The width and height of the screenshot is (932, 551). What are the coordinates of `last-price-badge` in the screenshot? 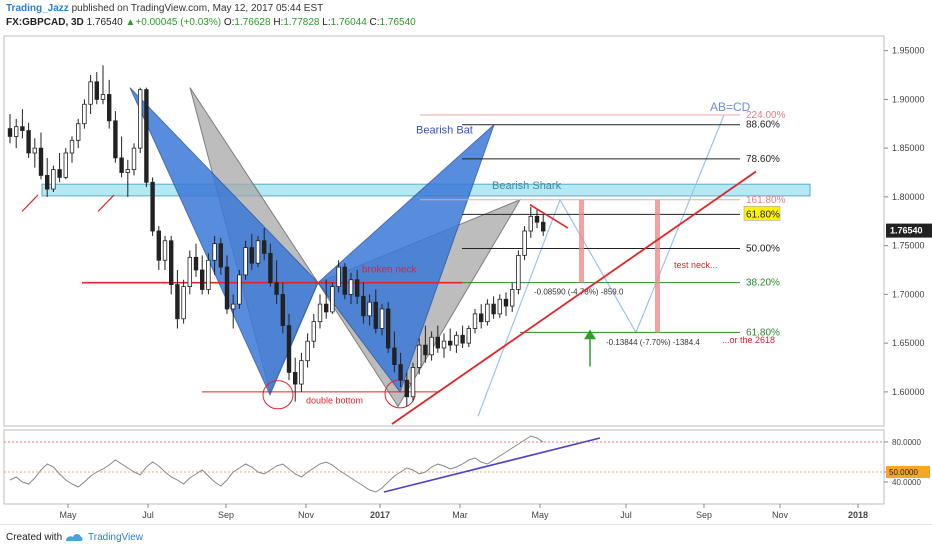 It's located at (909, 230).